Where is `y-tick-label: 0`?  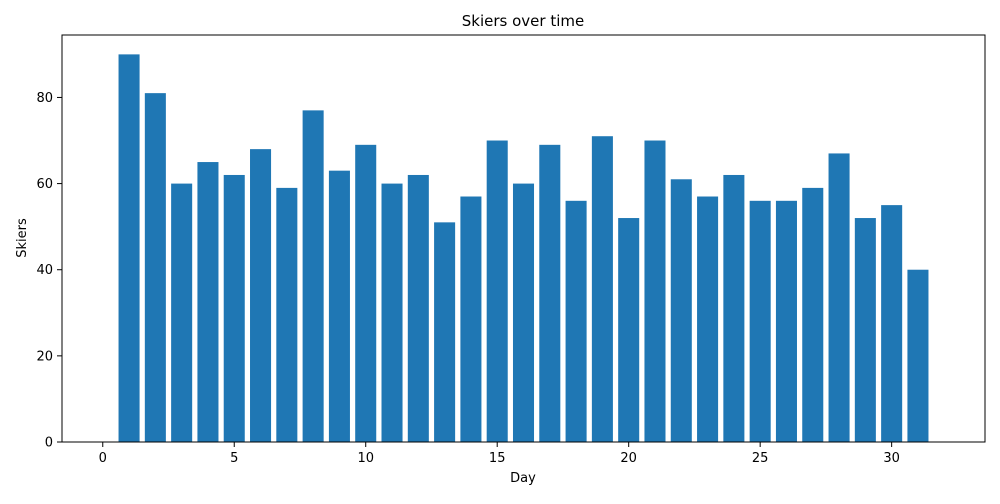 y-tick-label: 0 is located at coordinates (49, 443).